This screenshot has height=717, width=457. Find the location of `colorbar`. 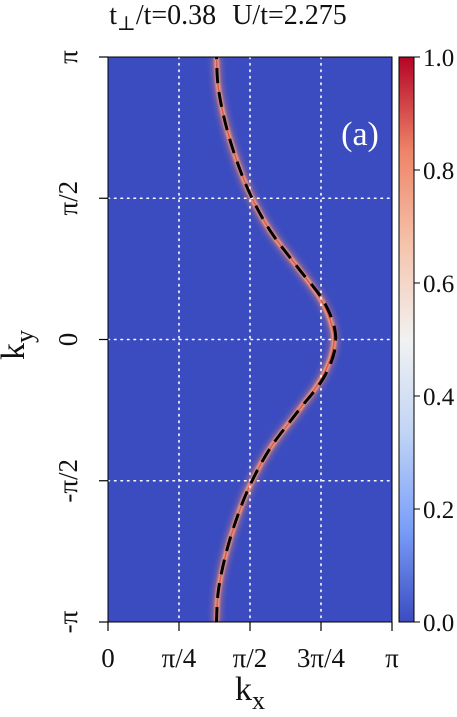

colorbar is located at coordinates (406, 339).